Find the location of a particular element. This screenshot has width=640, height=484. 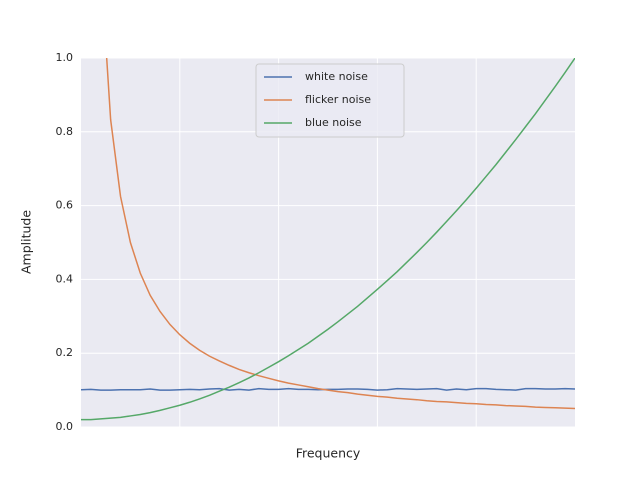

y-tick-label: 0.2 is located at coordinates (65, 352).